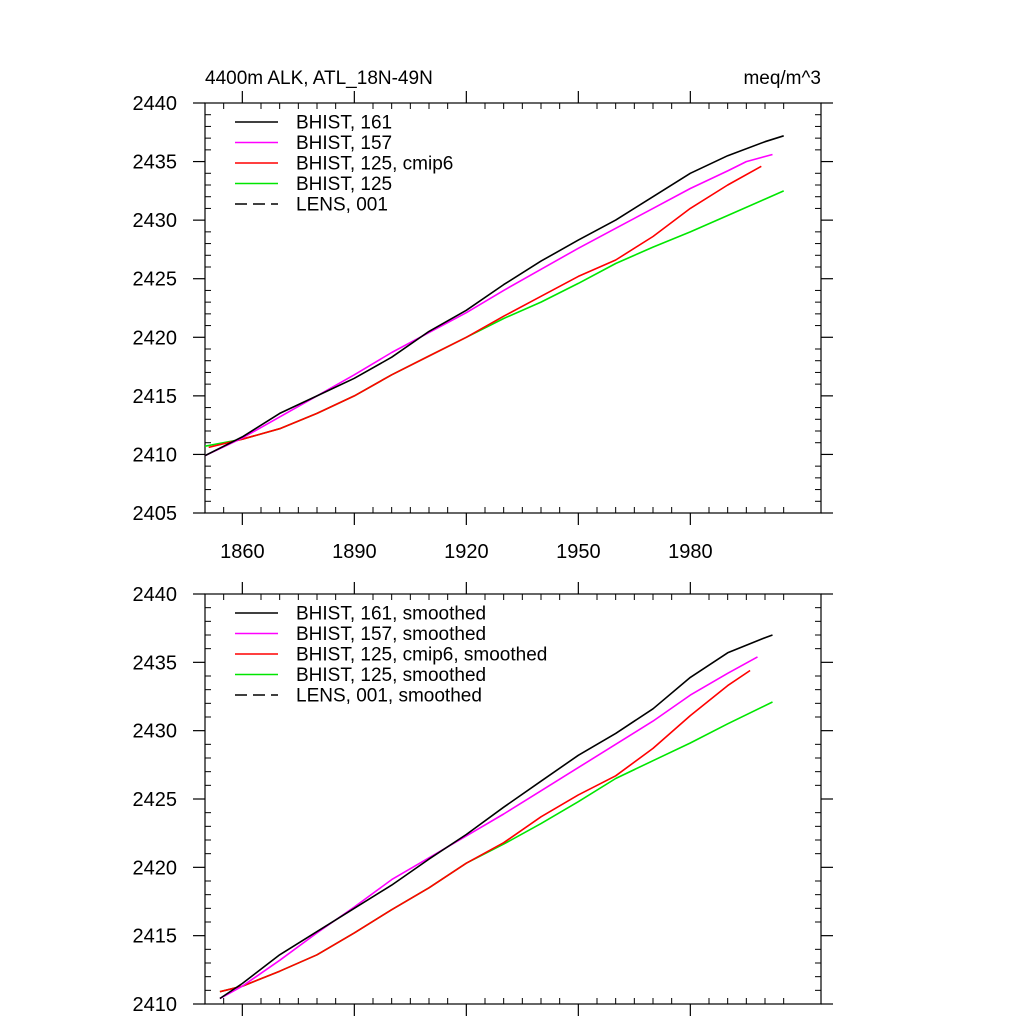  Describe the element at coordinates (354, 552) in the screenshot. I see `x-tick-label: 1890` at that location.